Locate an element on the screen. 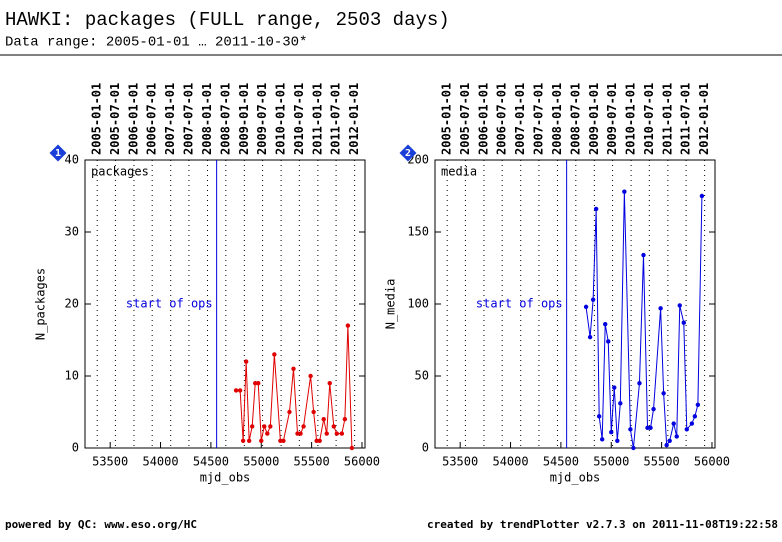 The image size is (782, 542). y-tick-label: 50 is located at coordinates (422, 376).